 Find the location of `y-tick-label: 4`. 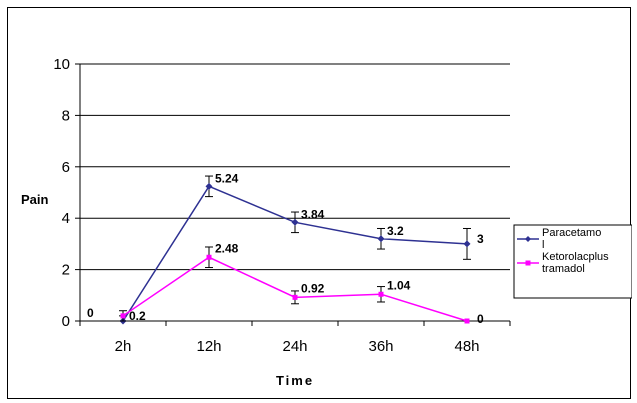

y-tick-label: 4 is located at coordinates (66, 218).